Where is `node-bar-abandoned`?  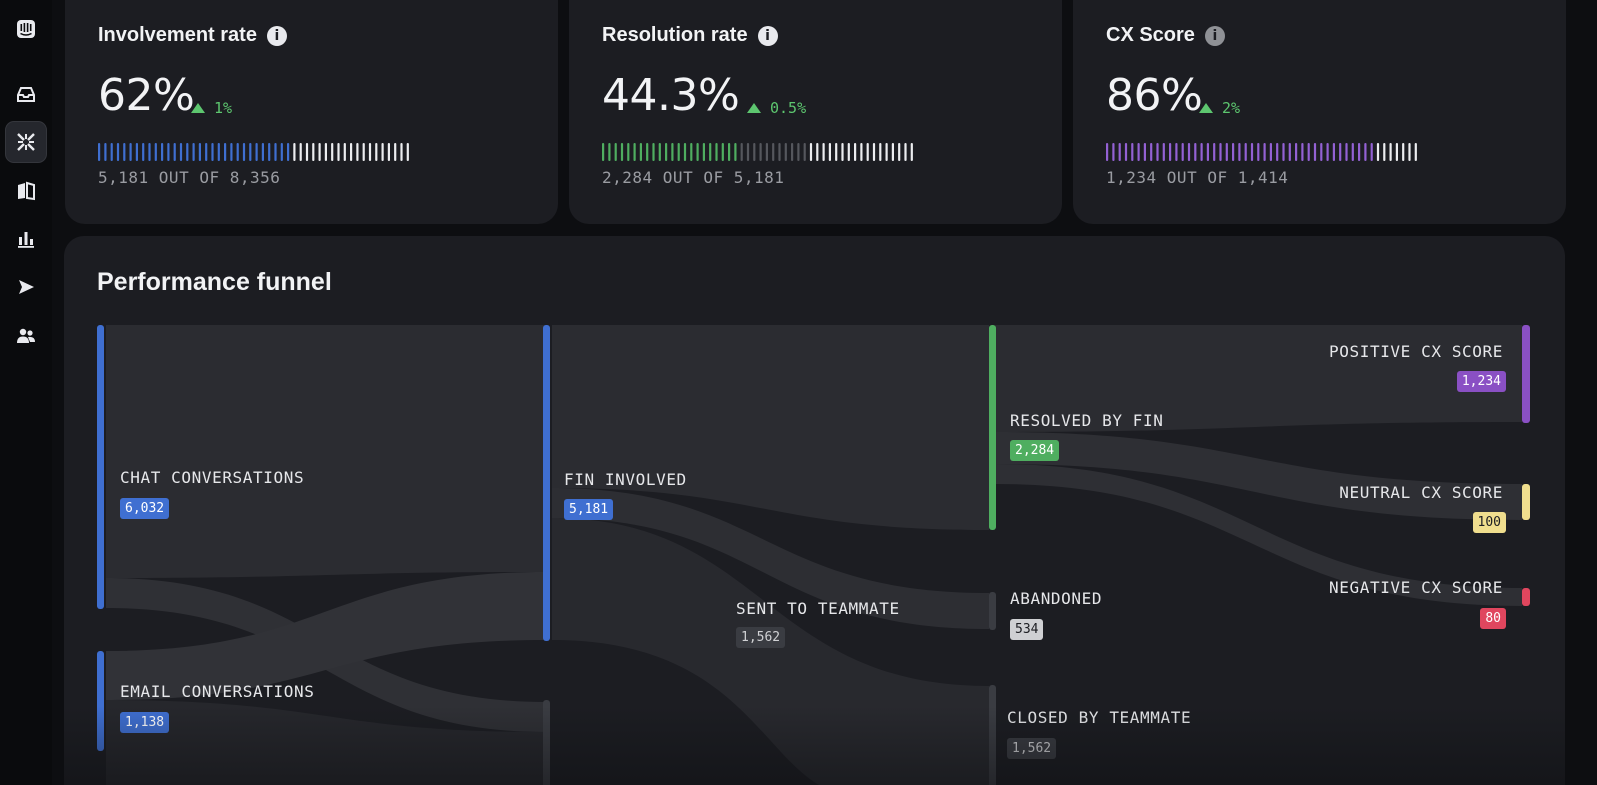
node-bar-abandoned is located at coordinates (992, 611).